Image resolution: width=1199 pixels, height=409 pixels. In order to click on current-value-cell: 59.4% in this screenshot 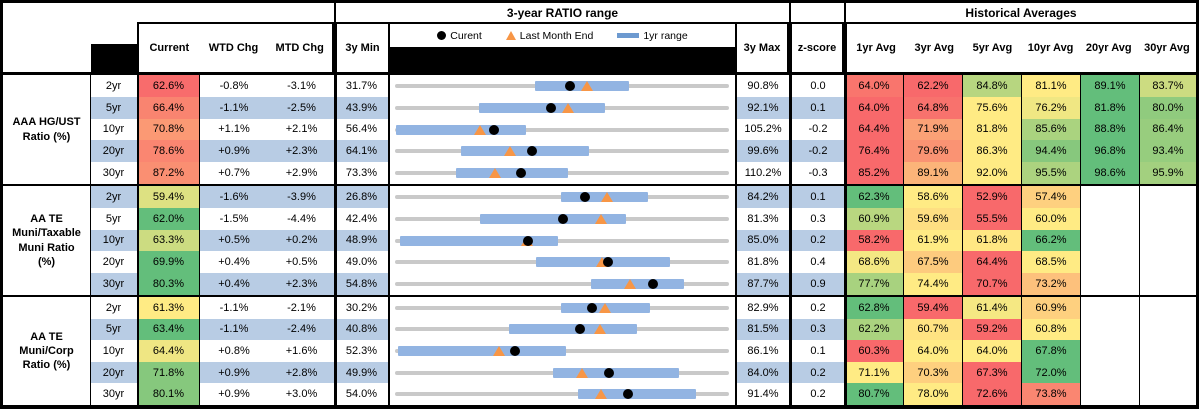, I will do `click(168, 197)`.